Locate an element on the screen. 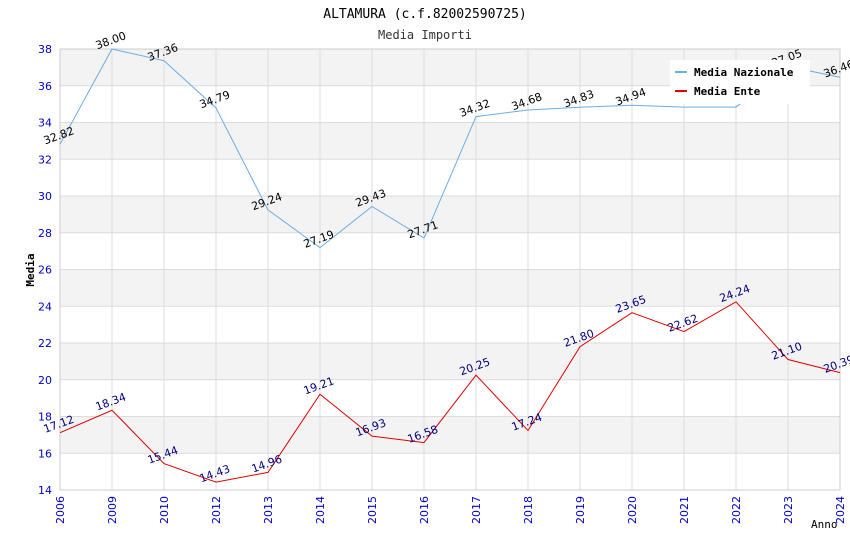 The height and width of the screenshot is (550, 850). legend-label-media-ente: Media Ente is located at coordinates (727, 91).